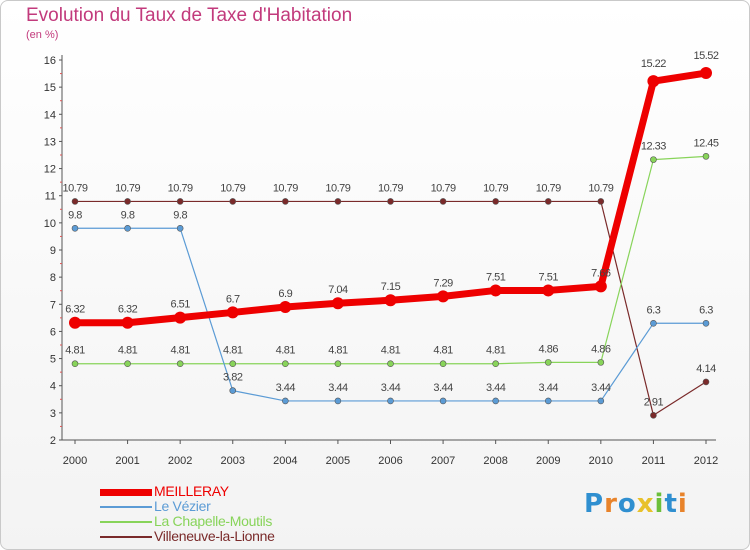 This screenshot has width=750, height=550. What do you see at coordinates (594, 504) in the screenshot?
I see `logo-letter: P` at bounding box center [594, 504].